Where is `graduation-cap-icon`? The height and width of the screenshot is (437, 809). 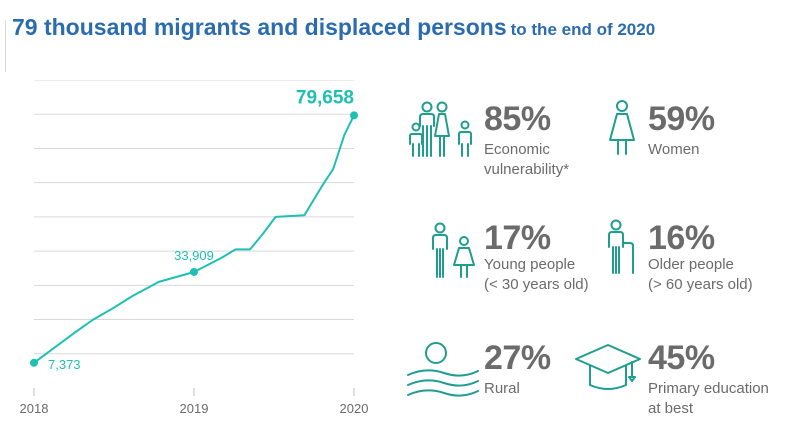 graduation-cap-icon is located at coordinates (608, 367).